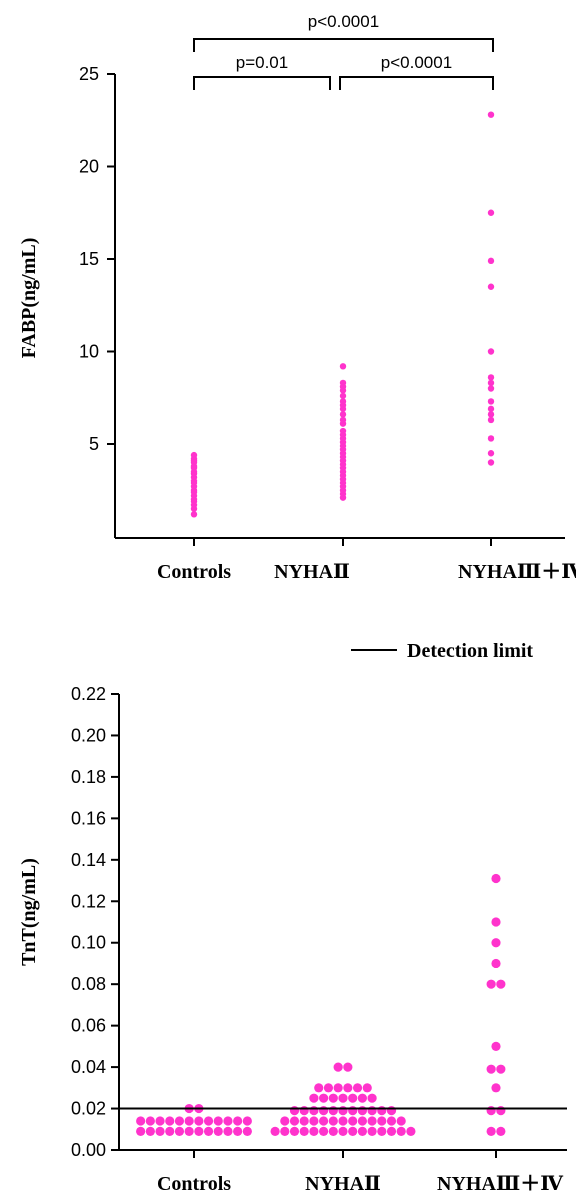 Image resolution: width=576 pixels, height=1198 pixels. What do you see at coordinates (416, 83) in the screenshot?
I see `significance-bracket` at bounding box center [416, 83].